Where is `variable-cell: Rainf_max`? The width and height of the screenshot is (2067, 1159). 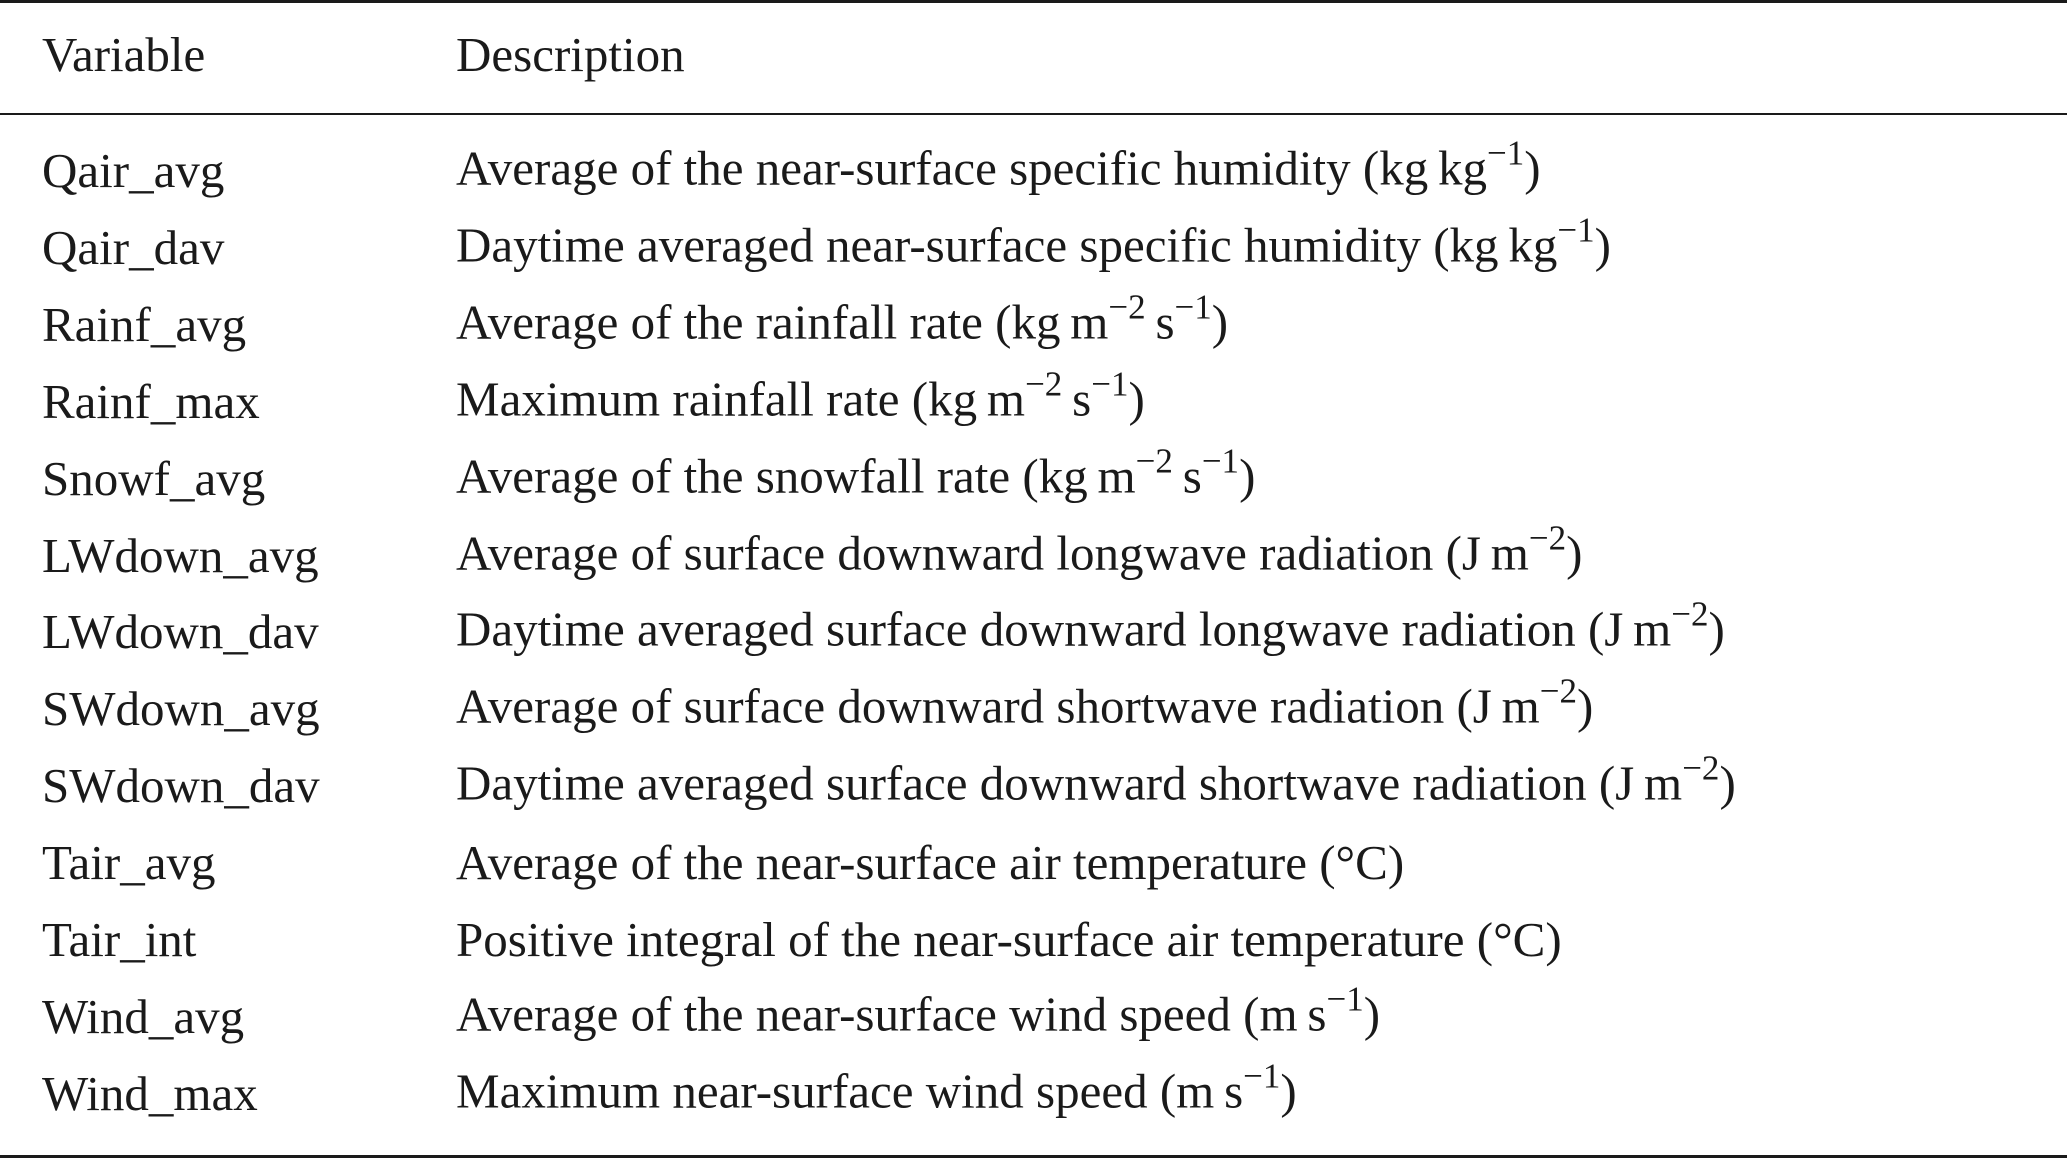
variable-cell: Rainf_max is located at coordinates (151, 401).